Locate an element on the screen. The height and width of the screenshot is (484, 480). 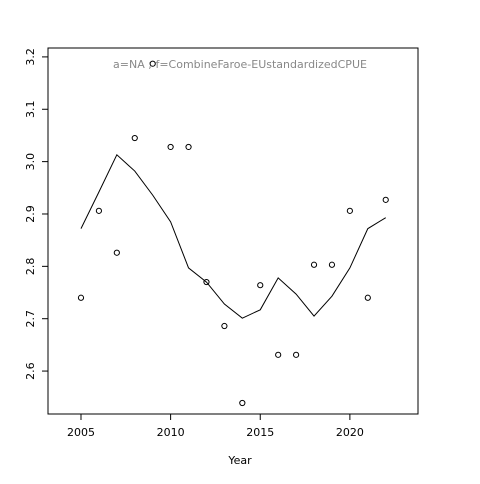
x-axis-label: Year is located at coordinates (239, 460).